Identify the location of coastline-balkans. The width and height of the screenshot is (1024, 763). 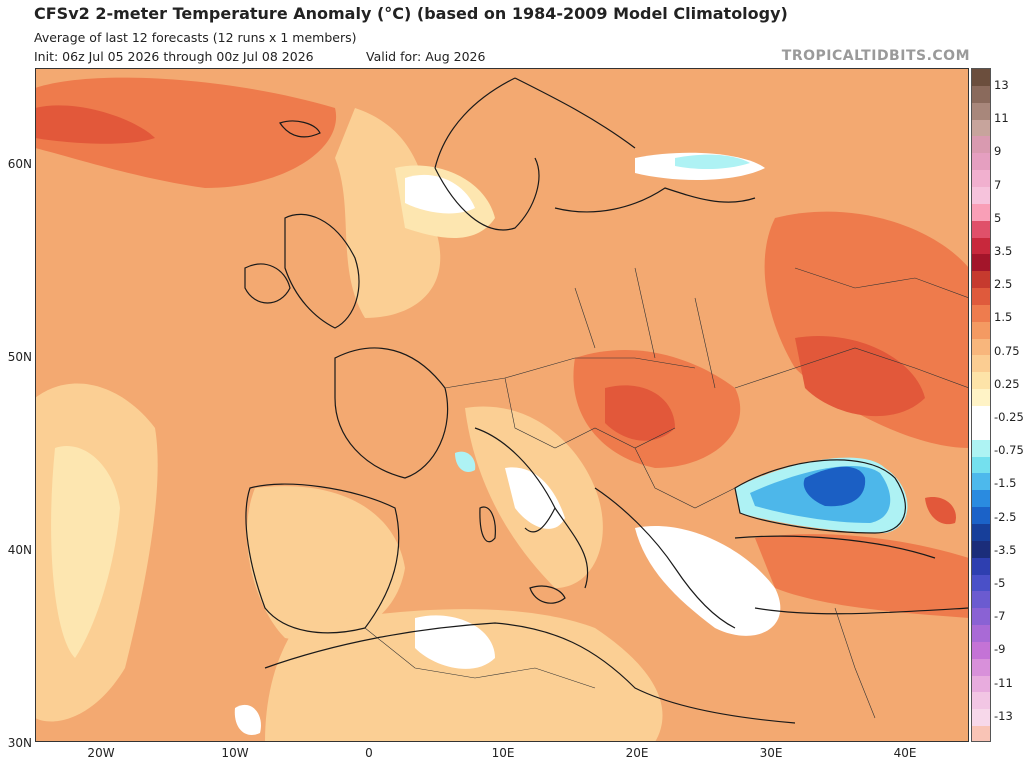
(665, 558).